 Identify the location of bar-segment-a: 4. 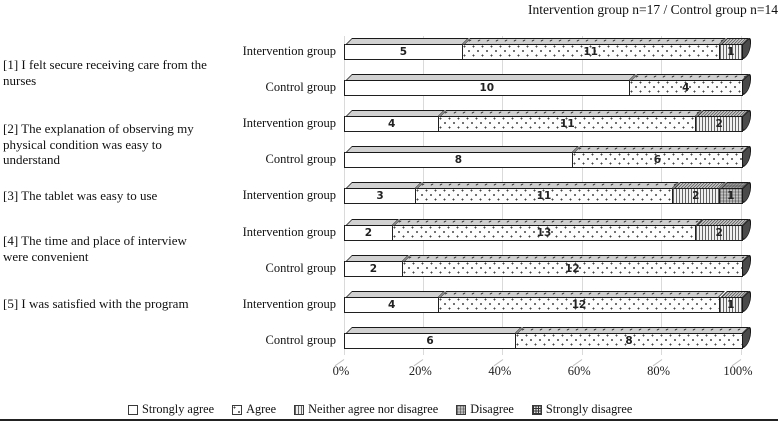
(685, 88).